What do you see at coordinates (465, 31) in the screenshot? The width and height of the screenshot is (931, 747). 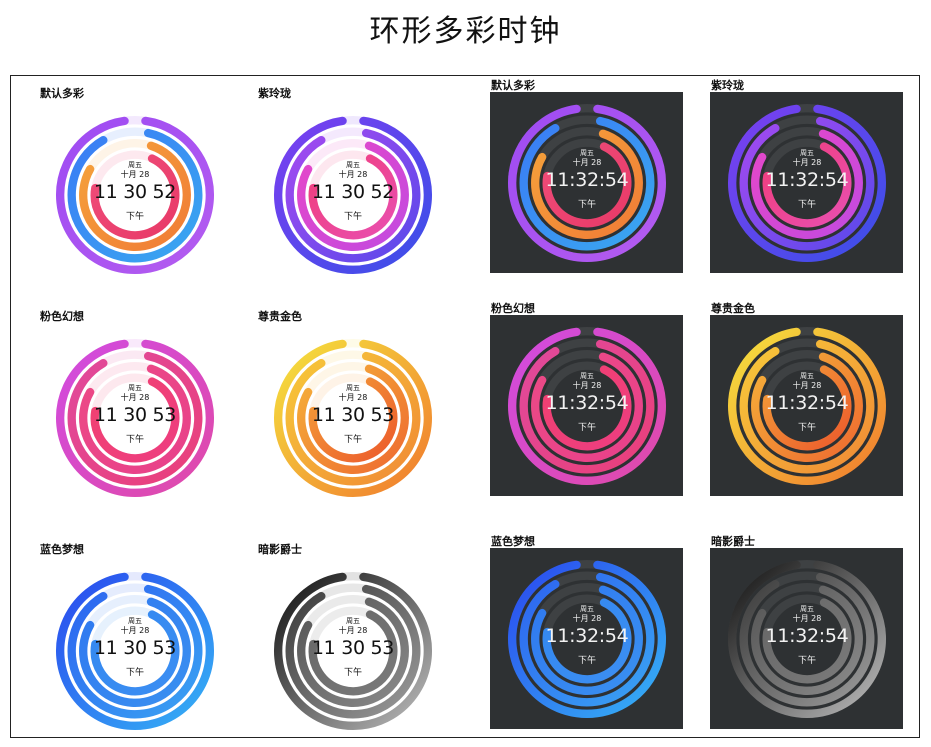 I see `page-title: 环形多彩时钟` at bounding box center [465, 31].